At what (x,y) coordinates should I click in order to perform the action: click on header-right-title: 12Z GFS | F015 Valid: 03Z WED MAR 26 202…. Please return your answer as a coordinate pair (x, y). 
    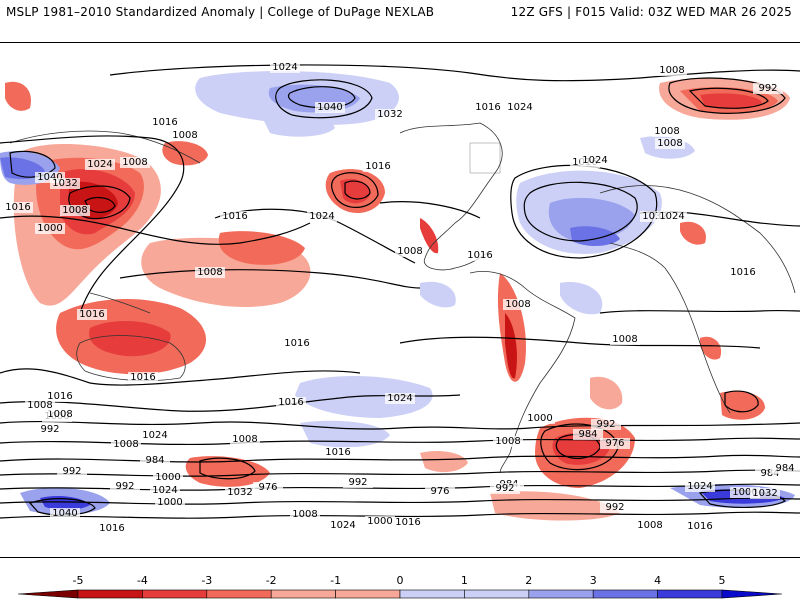
    Looking at the image, I should click on (651, 12).